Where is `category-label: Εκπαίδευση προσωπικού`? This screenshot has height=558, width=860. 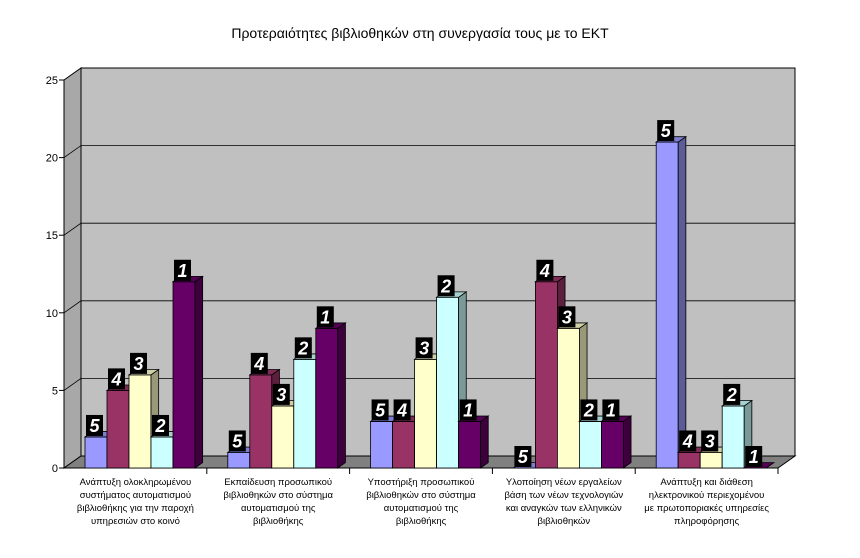 category-label: Εκπαίδευση προσωπικού is located at coordinates (278, 482).